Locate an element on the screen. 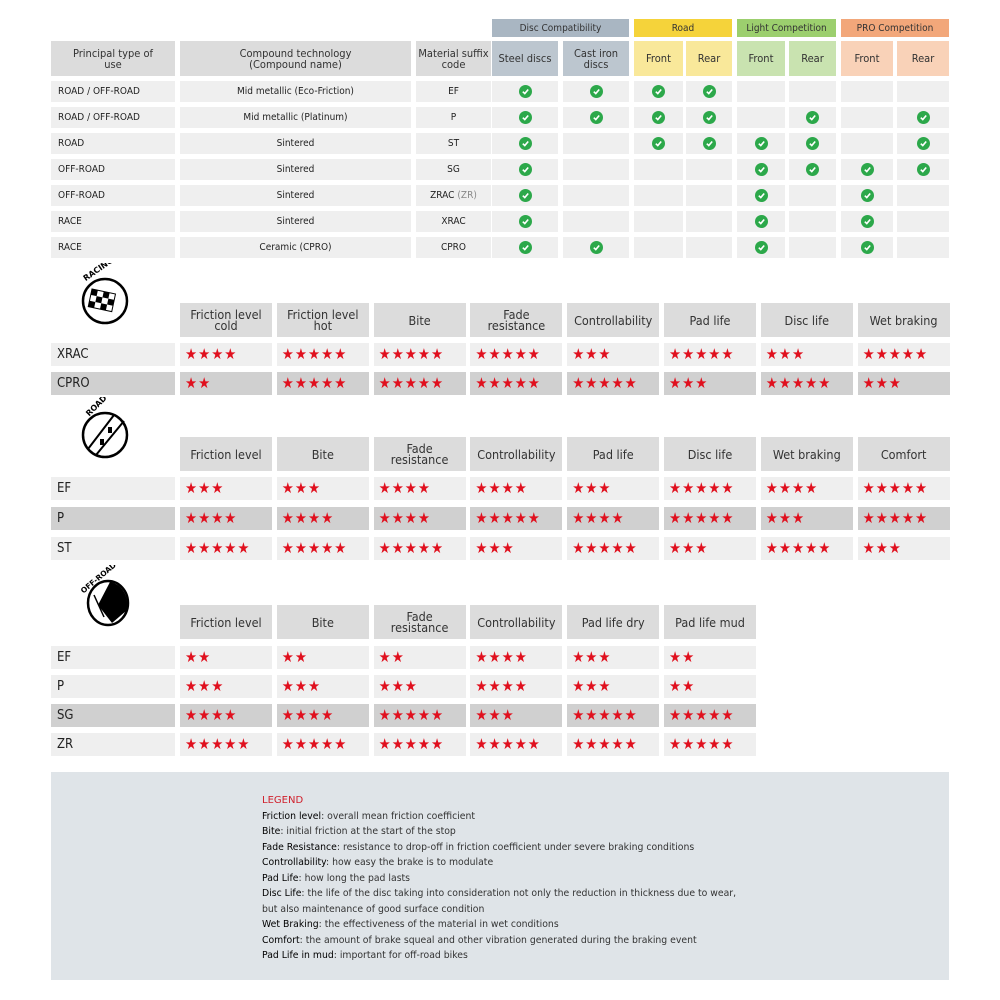 Image resolution: width=1000 pixels, height=1000 pixels. header-steel: Steel discs is located at coordinates (525, 58).